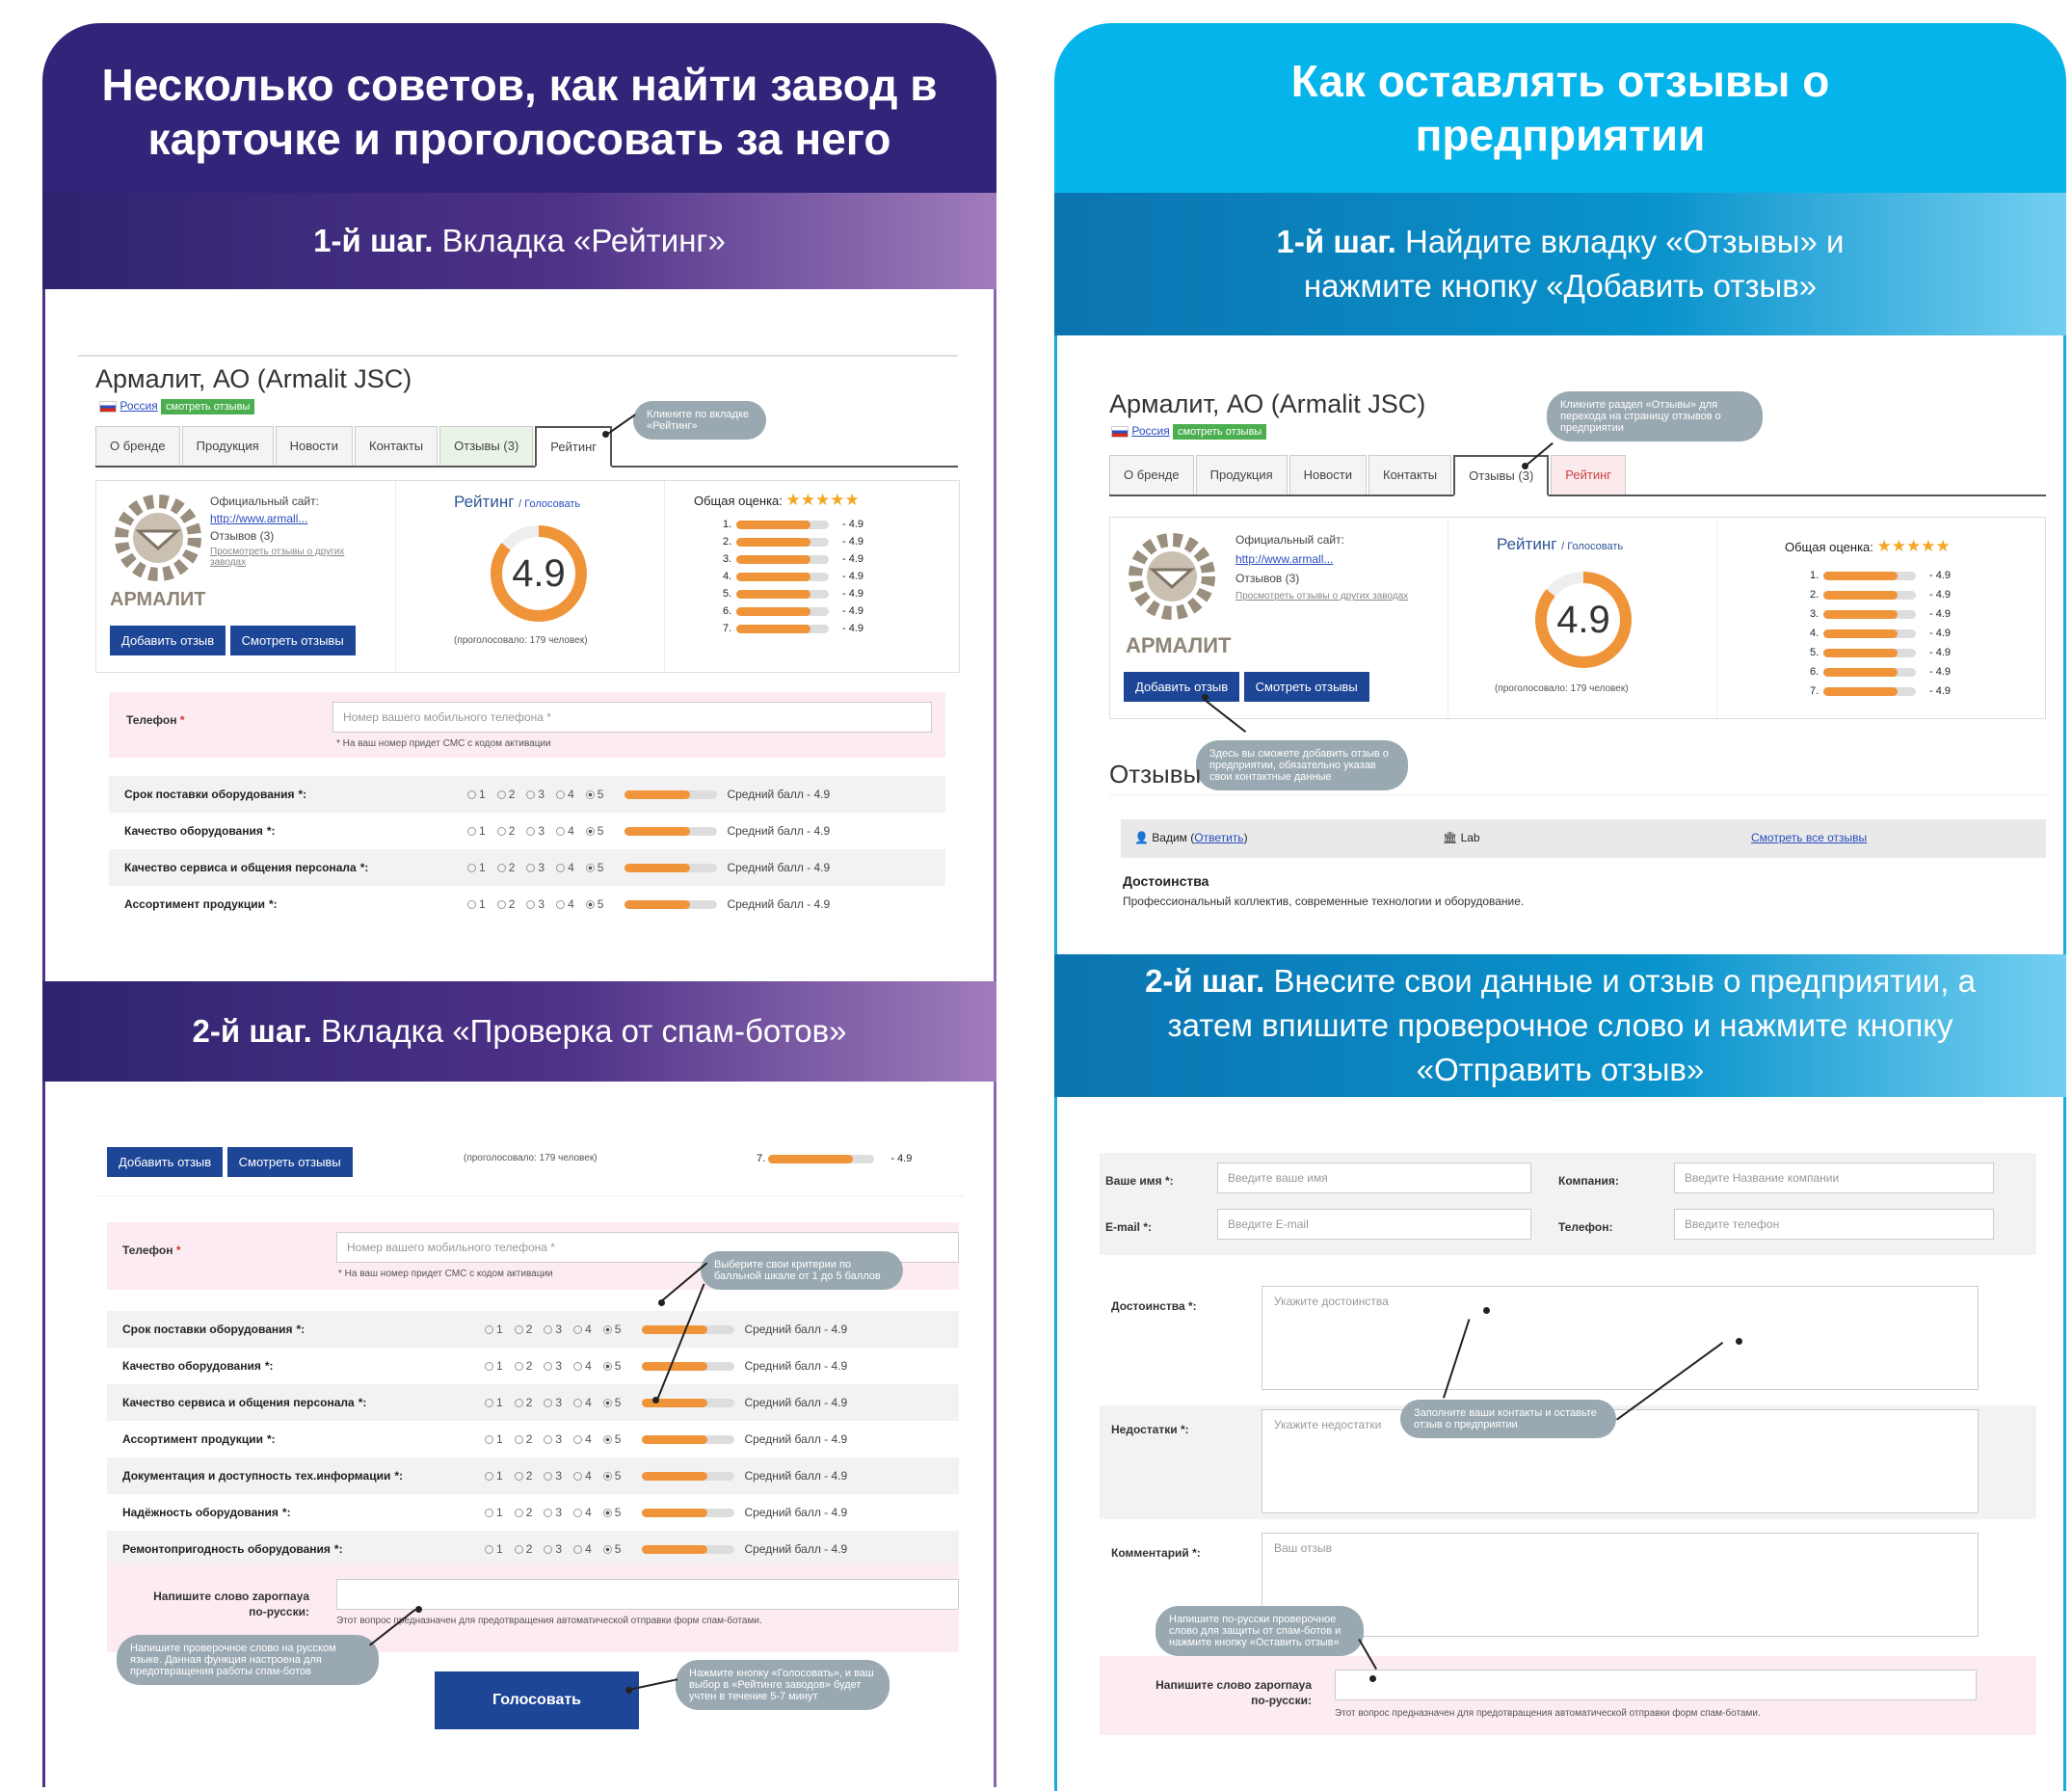 The height and width of the screenshot is (1791, 2072). I want to click on rating-row-num: 4., so click(1815, 634).